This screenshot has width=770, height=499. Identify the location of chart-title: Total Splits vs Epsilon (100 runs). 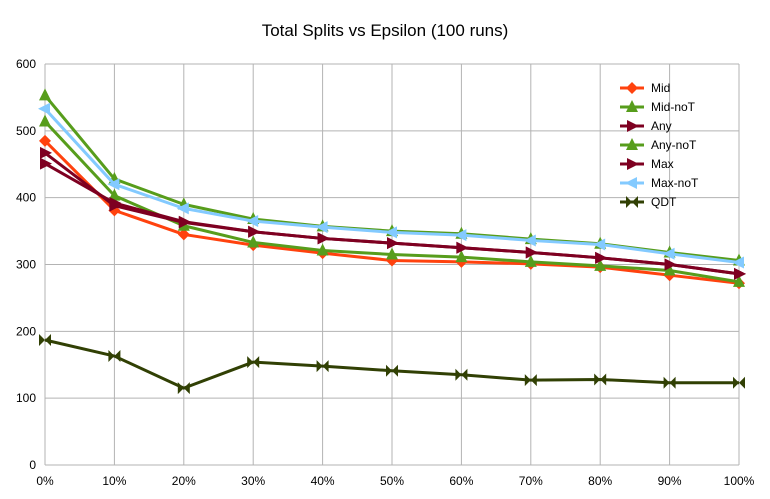
(385, 30).